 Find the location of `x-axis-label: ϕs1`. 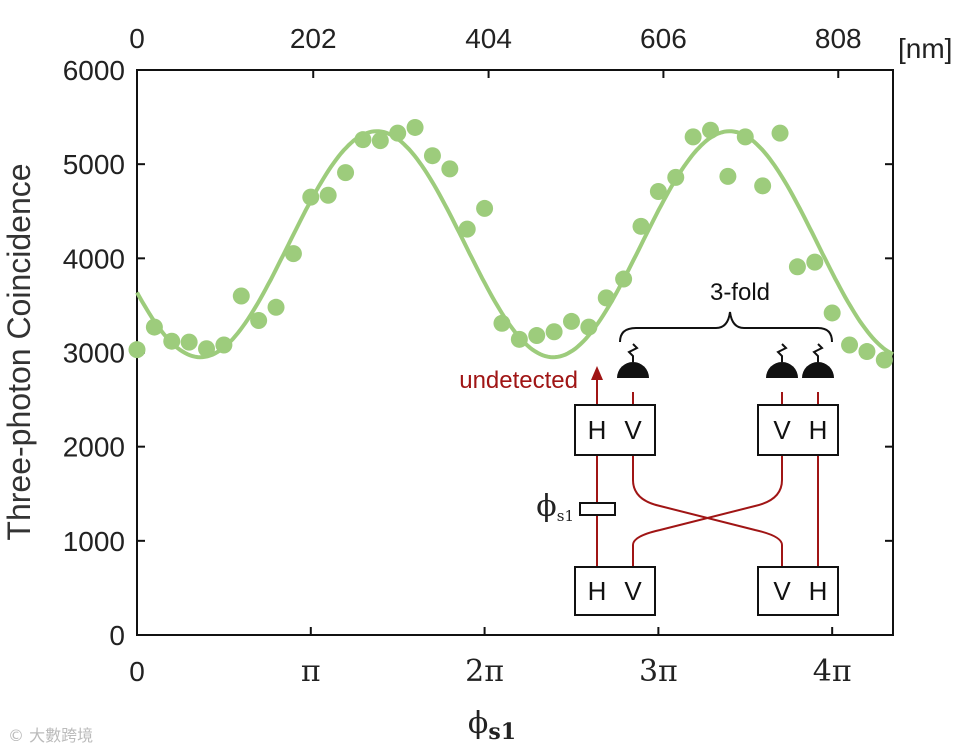

x-axis-label: ϕs1 is located at coordinates (492, 725).